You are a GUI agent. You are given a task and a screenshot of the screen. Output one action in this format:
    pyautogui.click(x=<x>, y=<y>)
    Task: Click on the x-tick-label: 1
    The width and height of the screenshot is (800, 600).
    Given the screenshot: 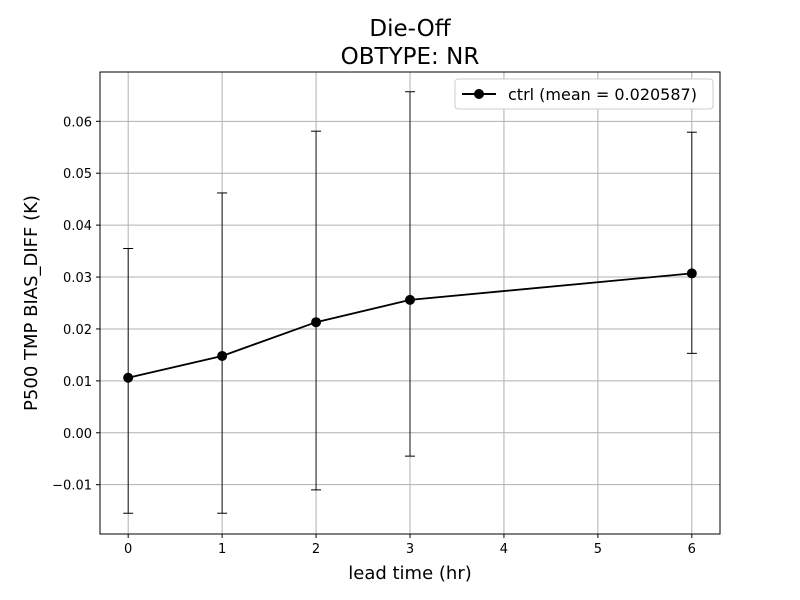 What is the action you would take?
    pyautogui.click(x=222, y=549)
    